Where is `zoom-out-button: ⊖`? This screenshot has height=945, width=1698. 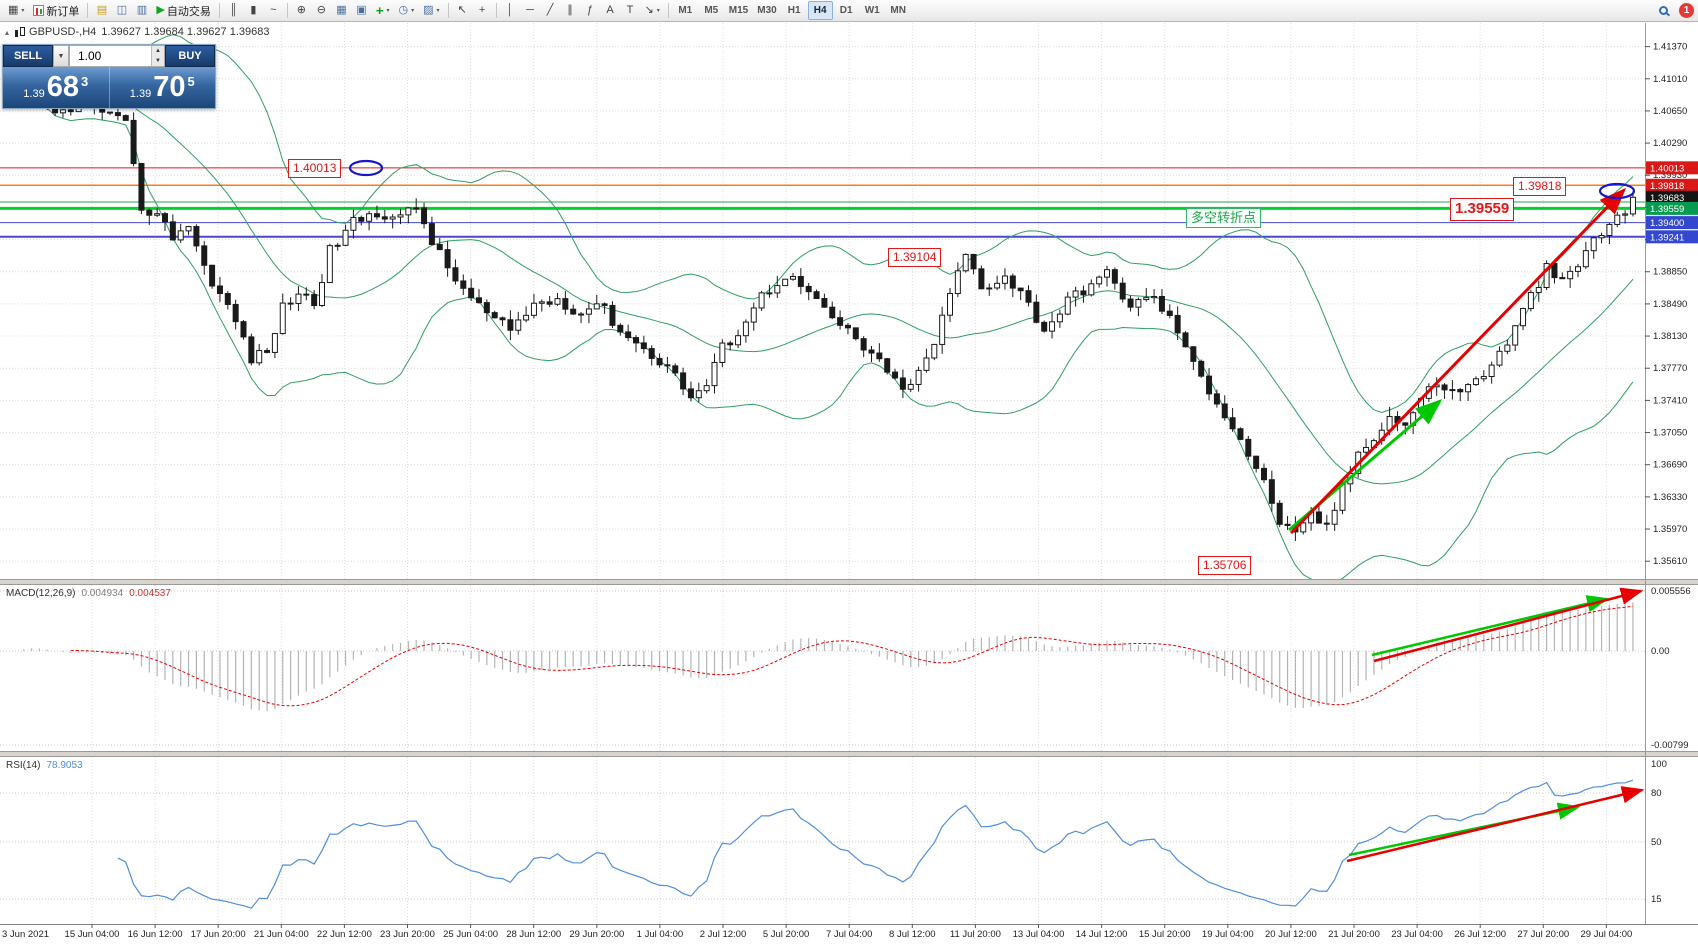
zoom-out-button: ⊖ is located at coordinates (321, 10).